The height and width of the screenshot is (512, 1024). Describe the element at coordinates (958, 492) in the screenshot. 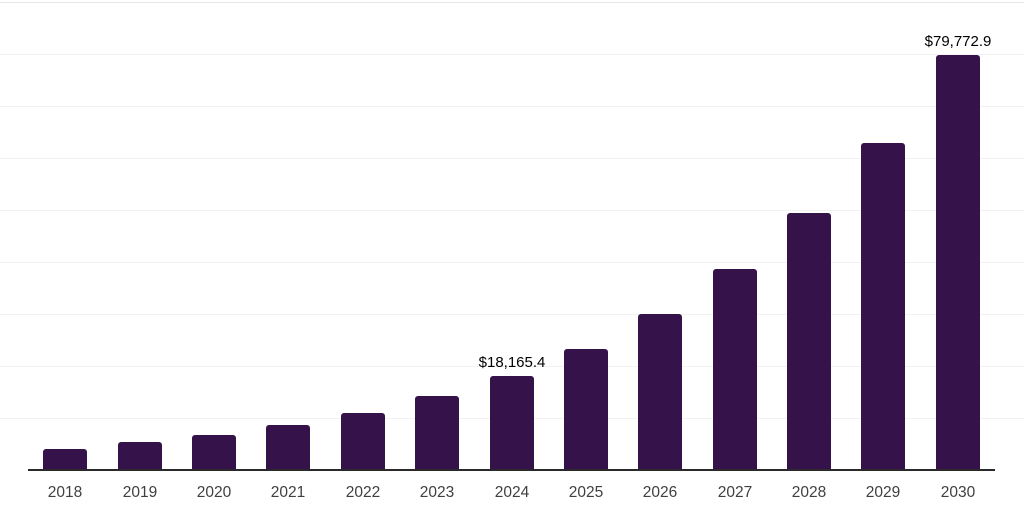

I see `x-tick-2030: 2030` at that location.